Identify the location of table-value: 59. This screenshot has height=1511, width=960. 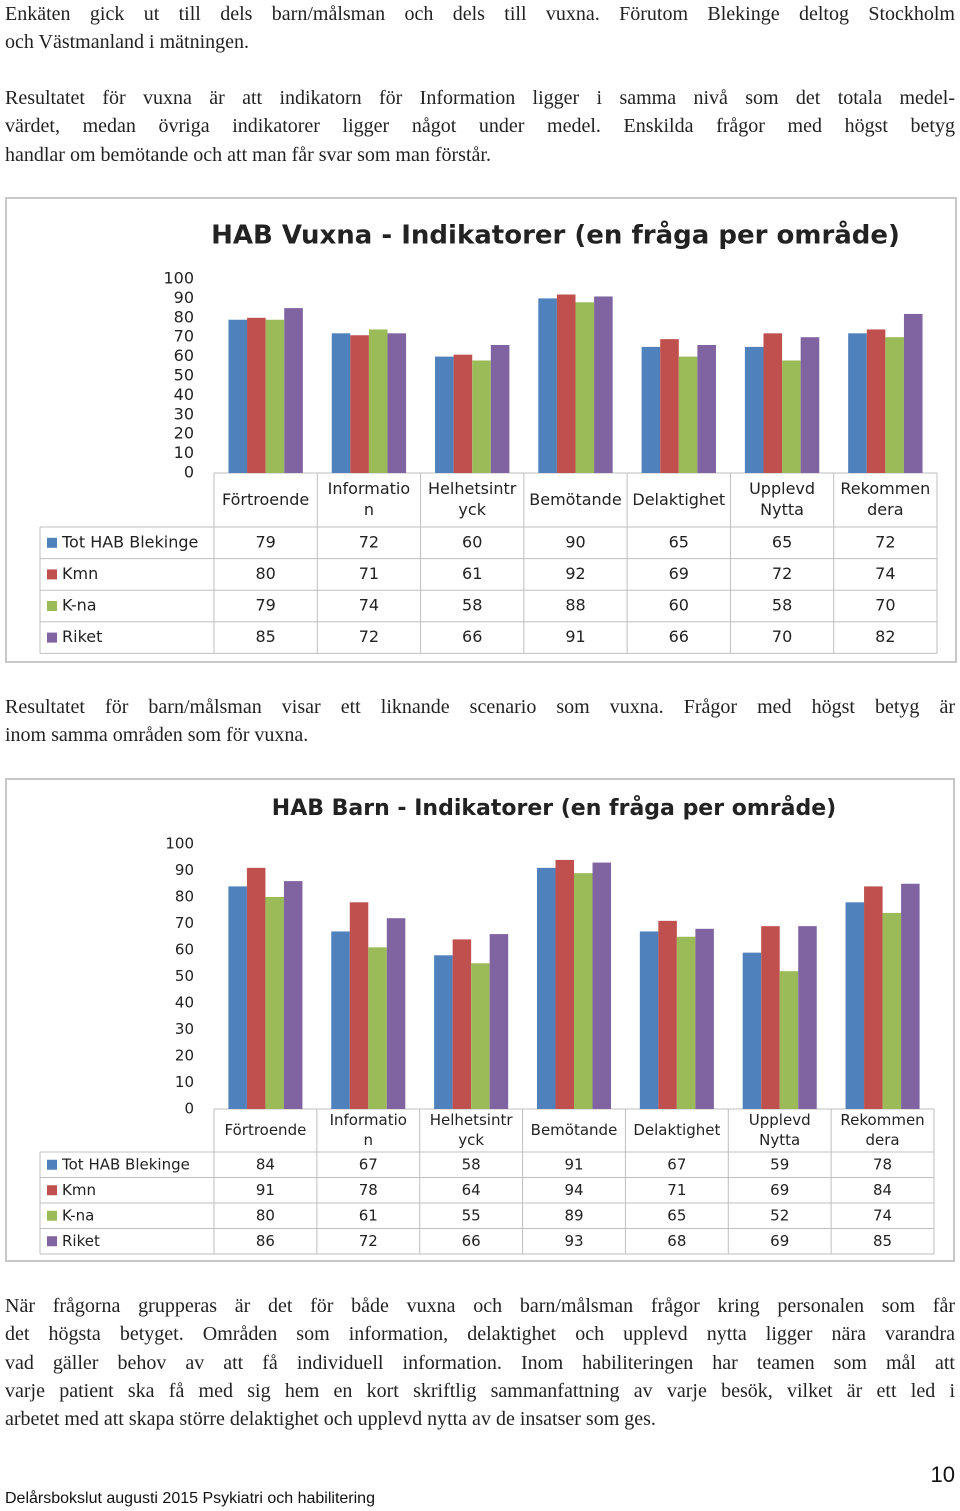
(779, 1164).